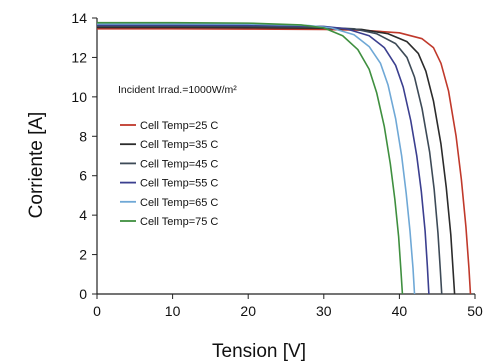 This screenshot has height=364, width=487. What do you see at coordinates (79, 18) in the screenshot?
I see `y-tick-label: 14` at bounding box center [79, 18].